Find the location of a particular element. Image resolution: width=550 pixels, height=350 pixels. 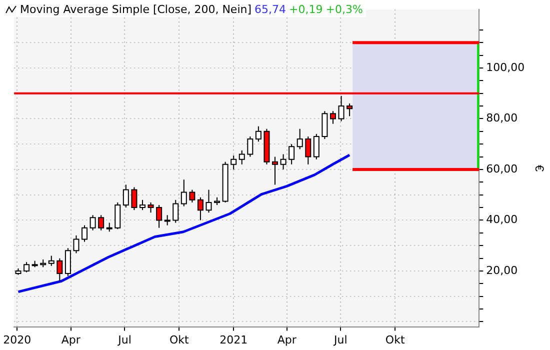

annotation: +0,3% is located at coordinates (344, 9).